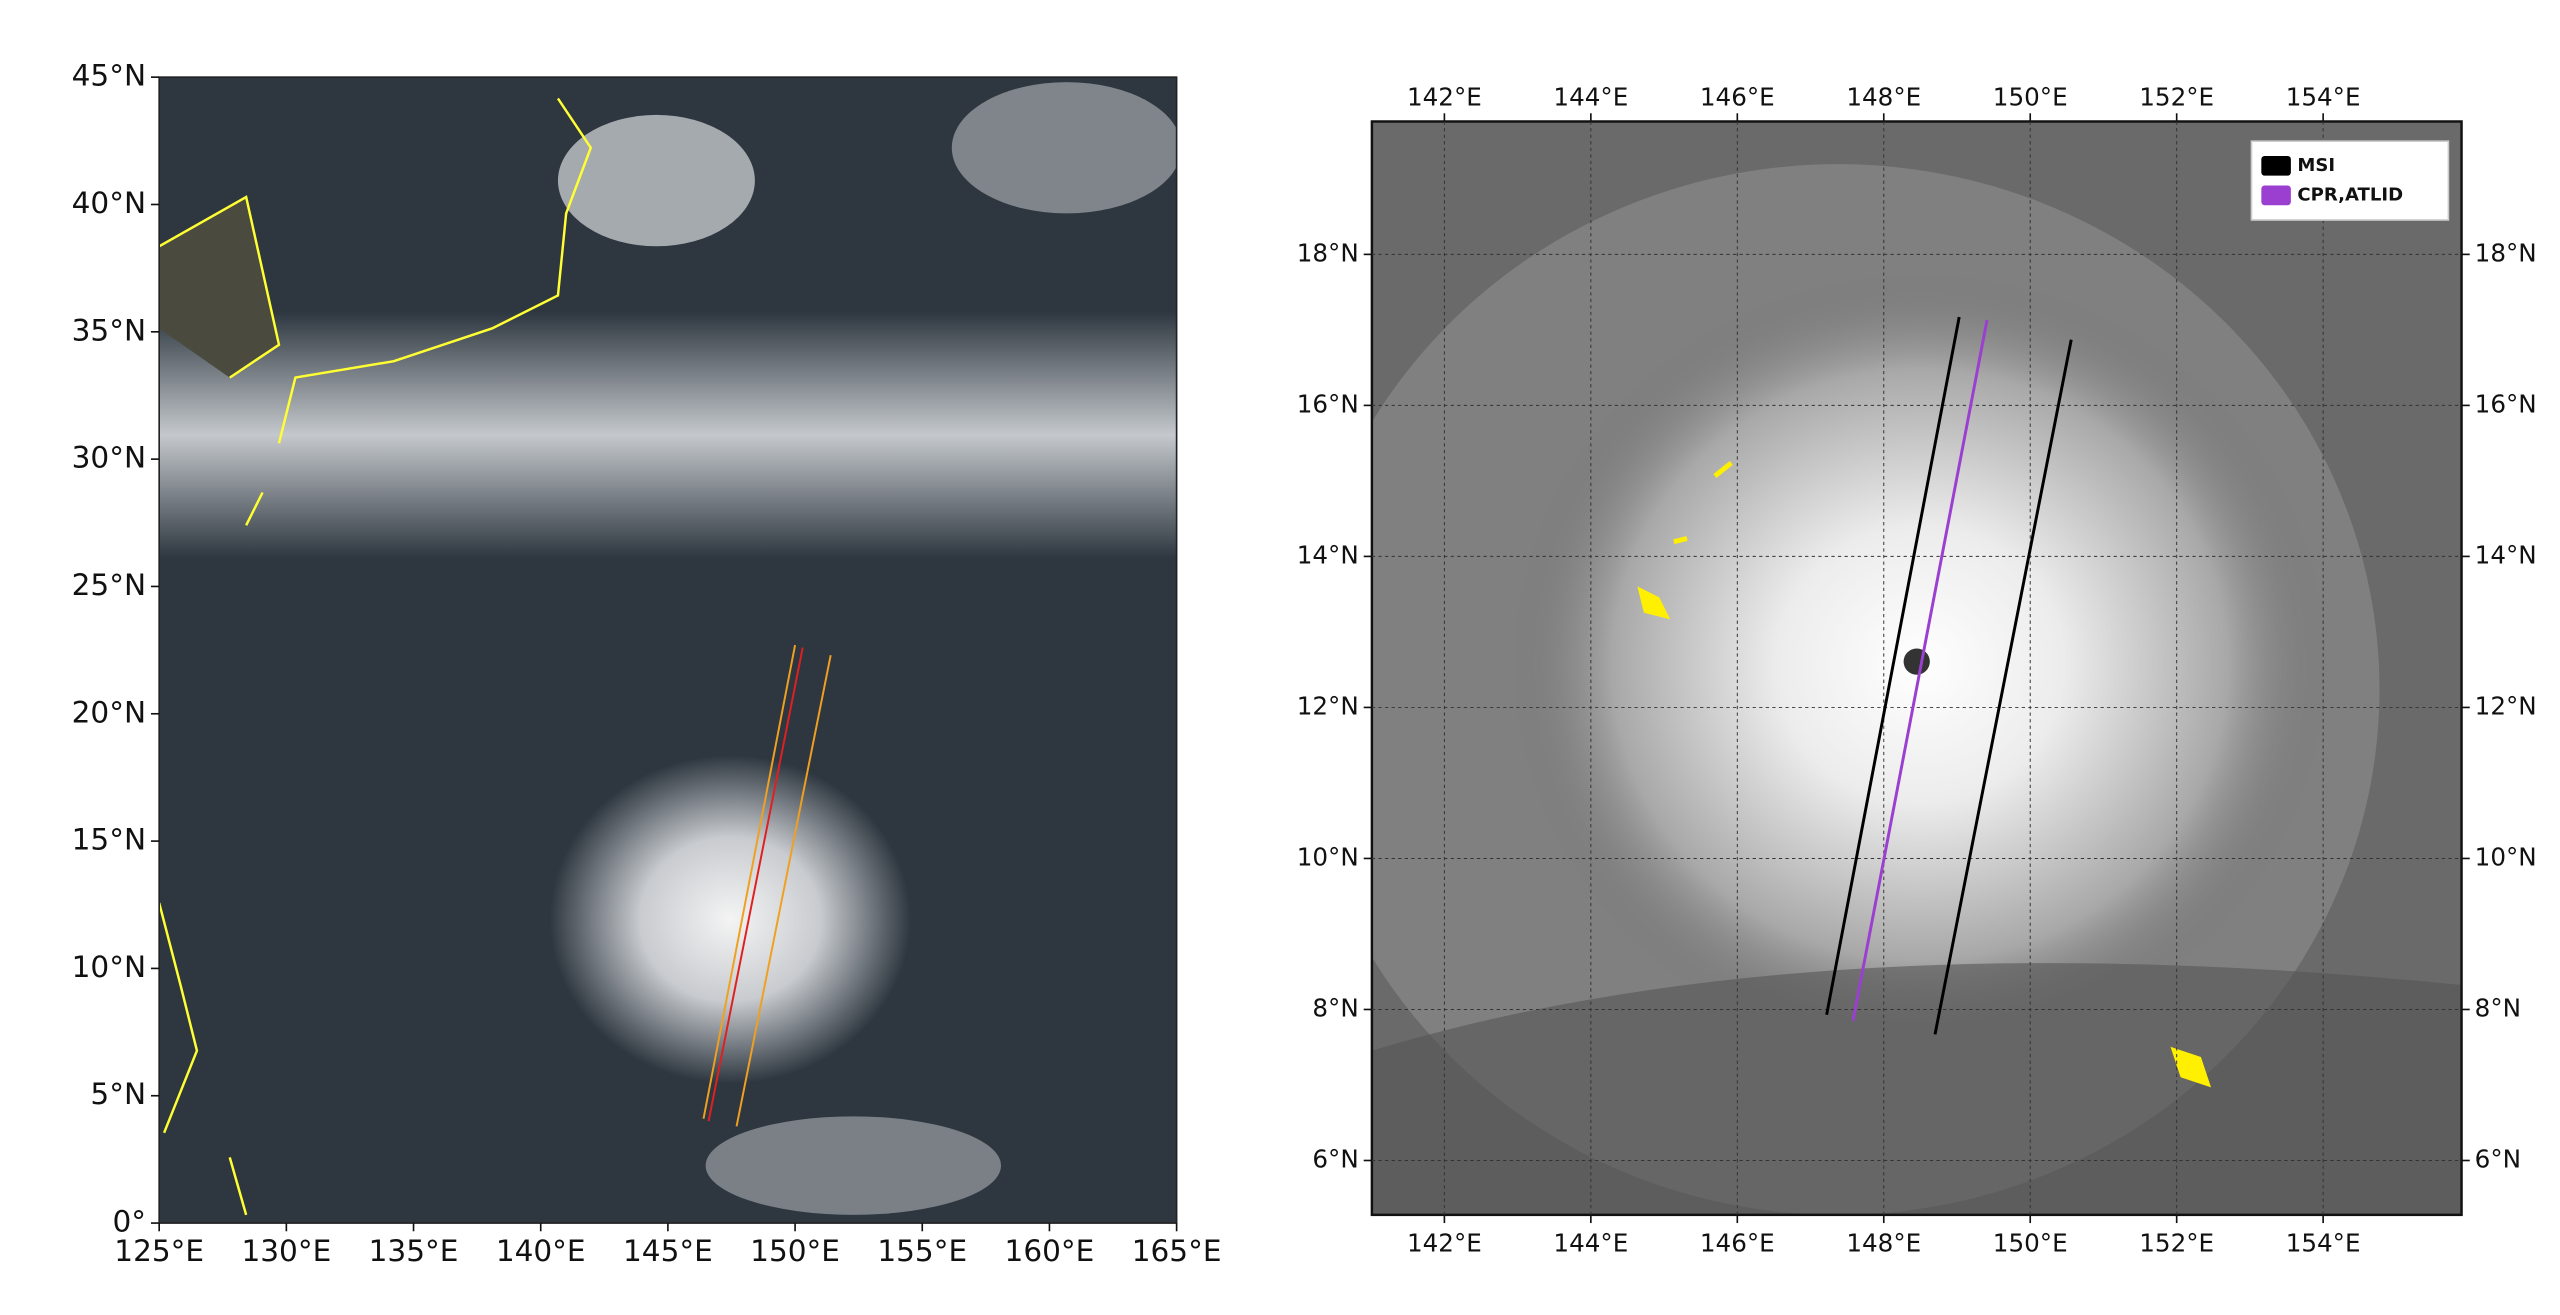 The image size is (2560, 1315). Describe the element at coordinates (109, 330) in the screenshot. I see `y-tick-label: 35°N` at that location.